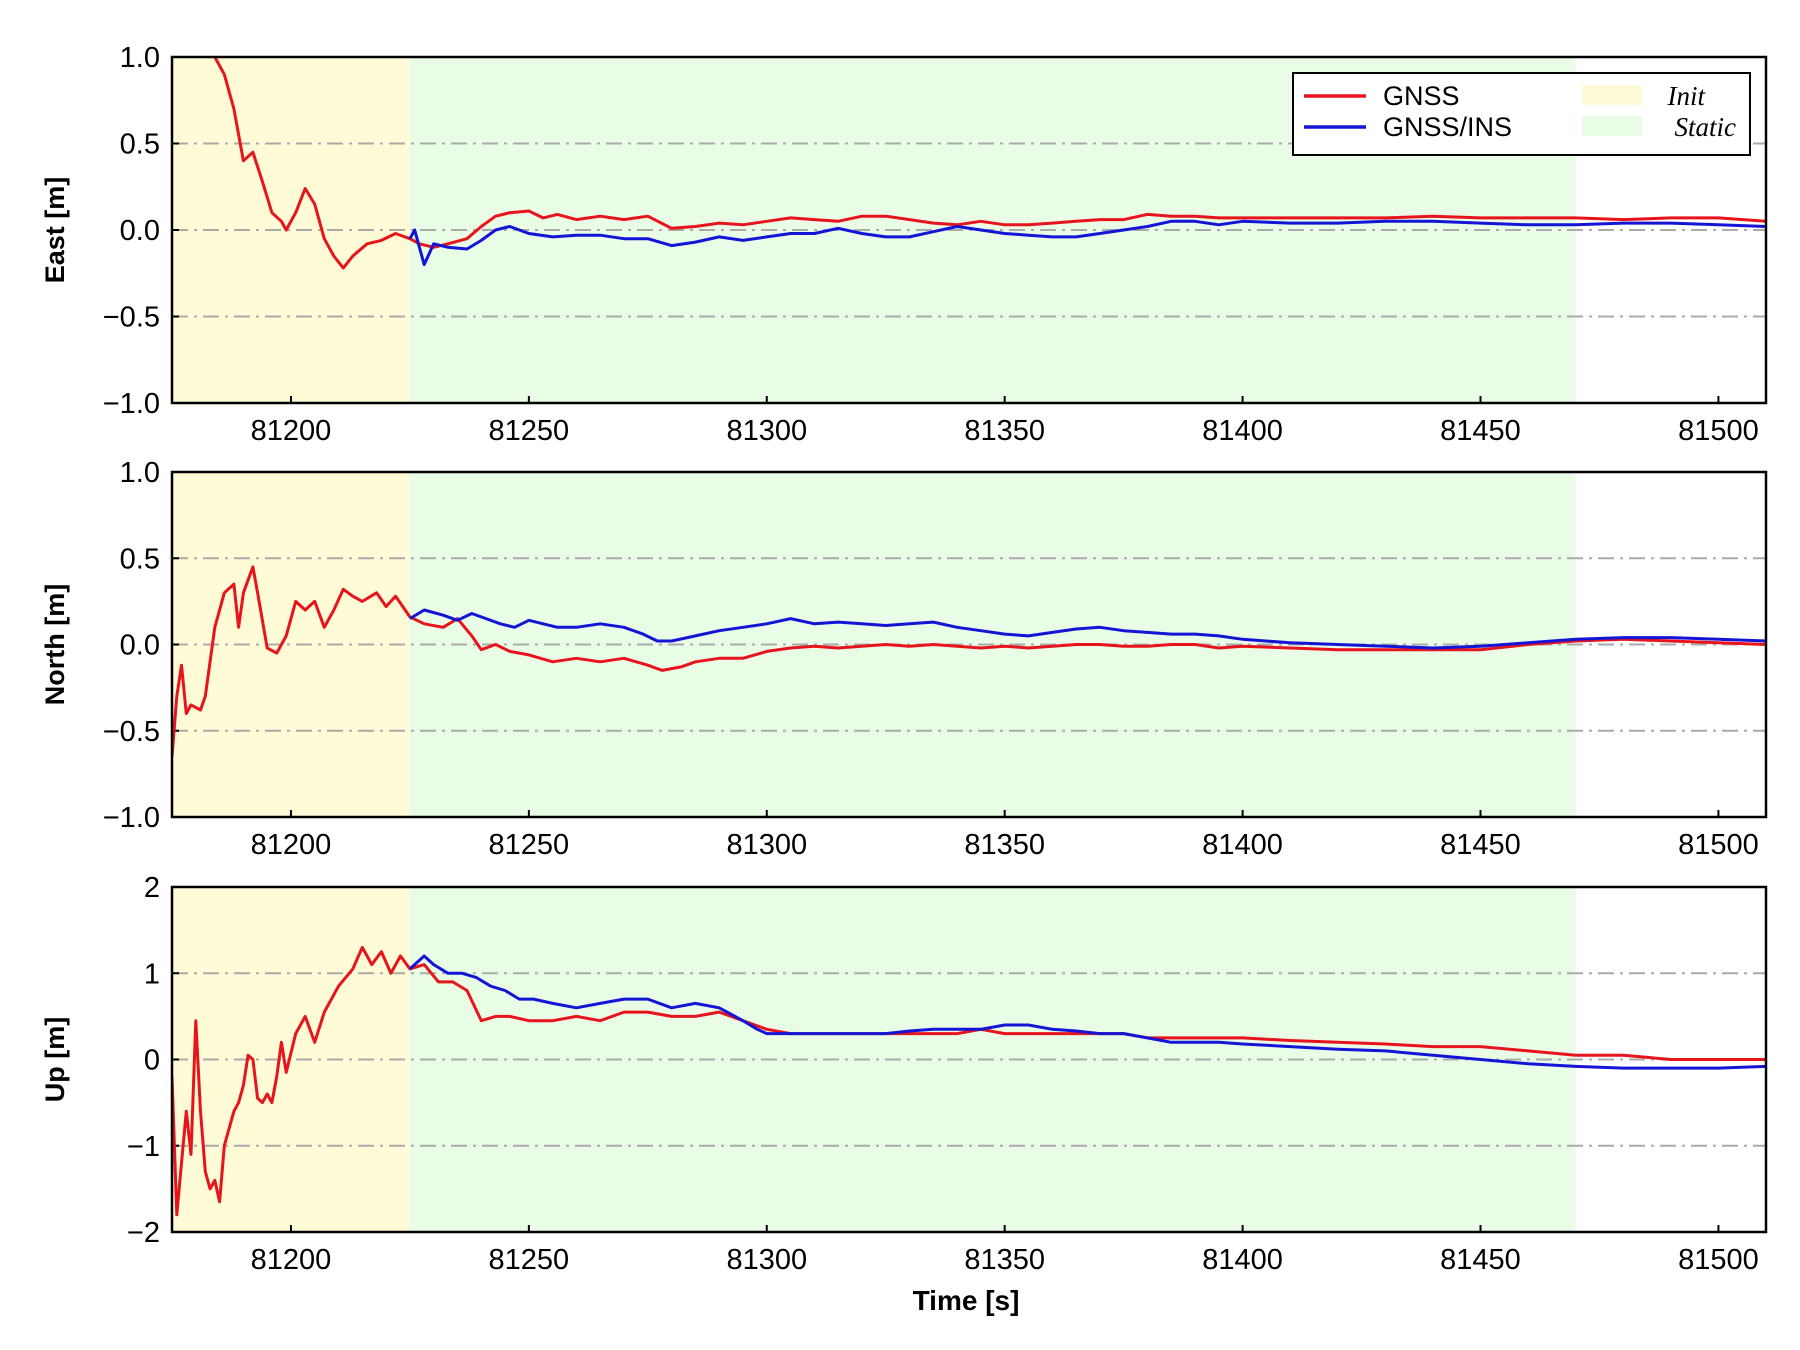 Image resolution: width=1800 pixels, height=1350 pixels. What do you see at coordinates (55, 230) in the screenshot?
I see `y-axis-title: East [m]` at bounding box center [55, 230].